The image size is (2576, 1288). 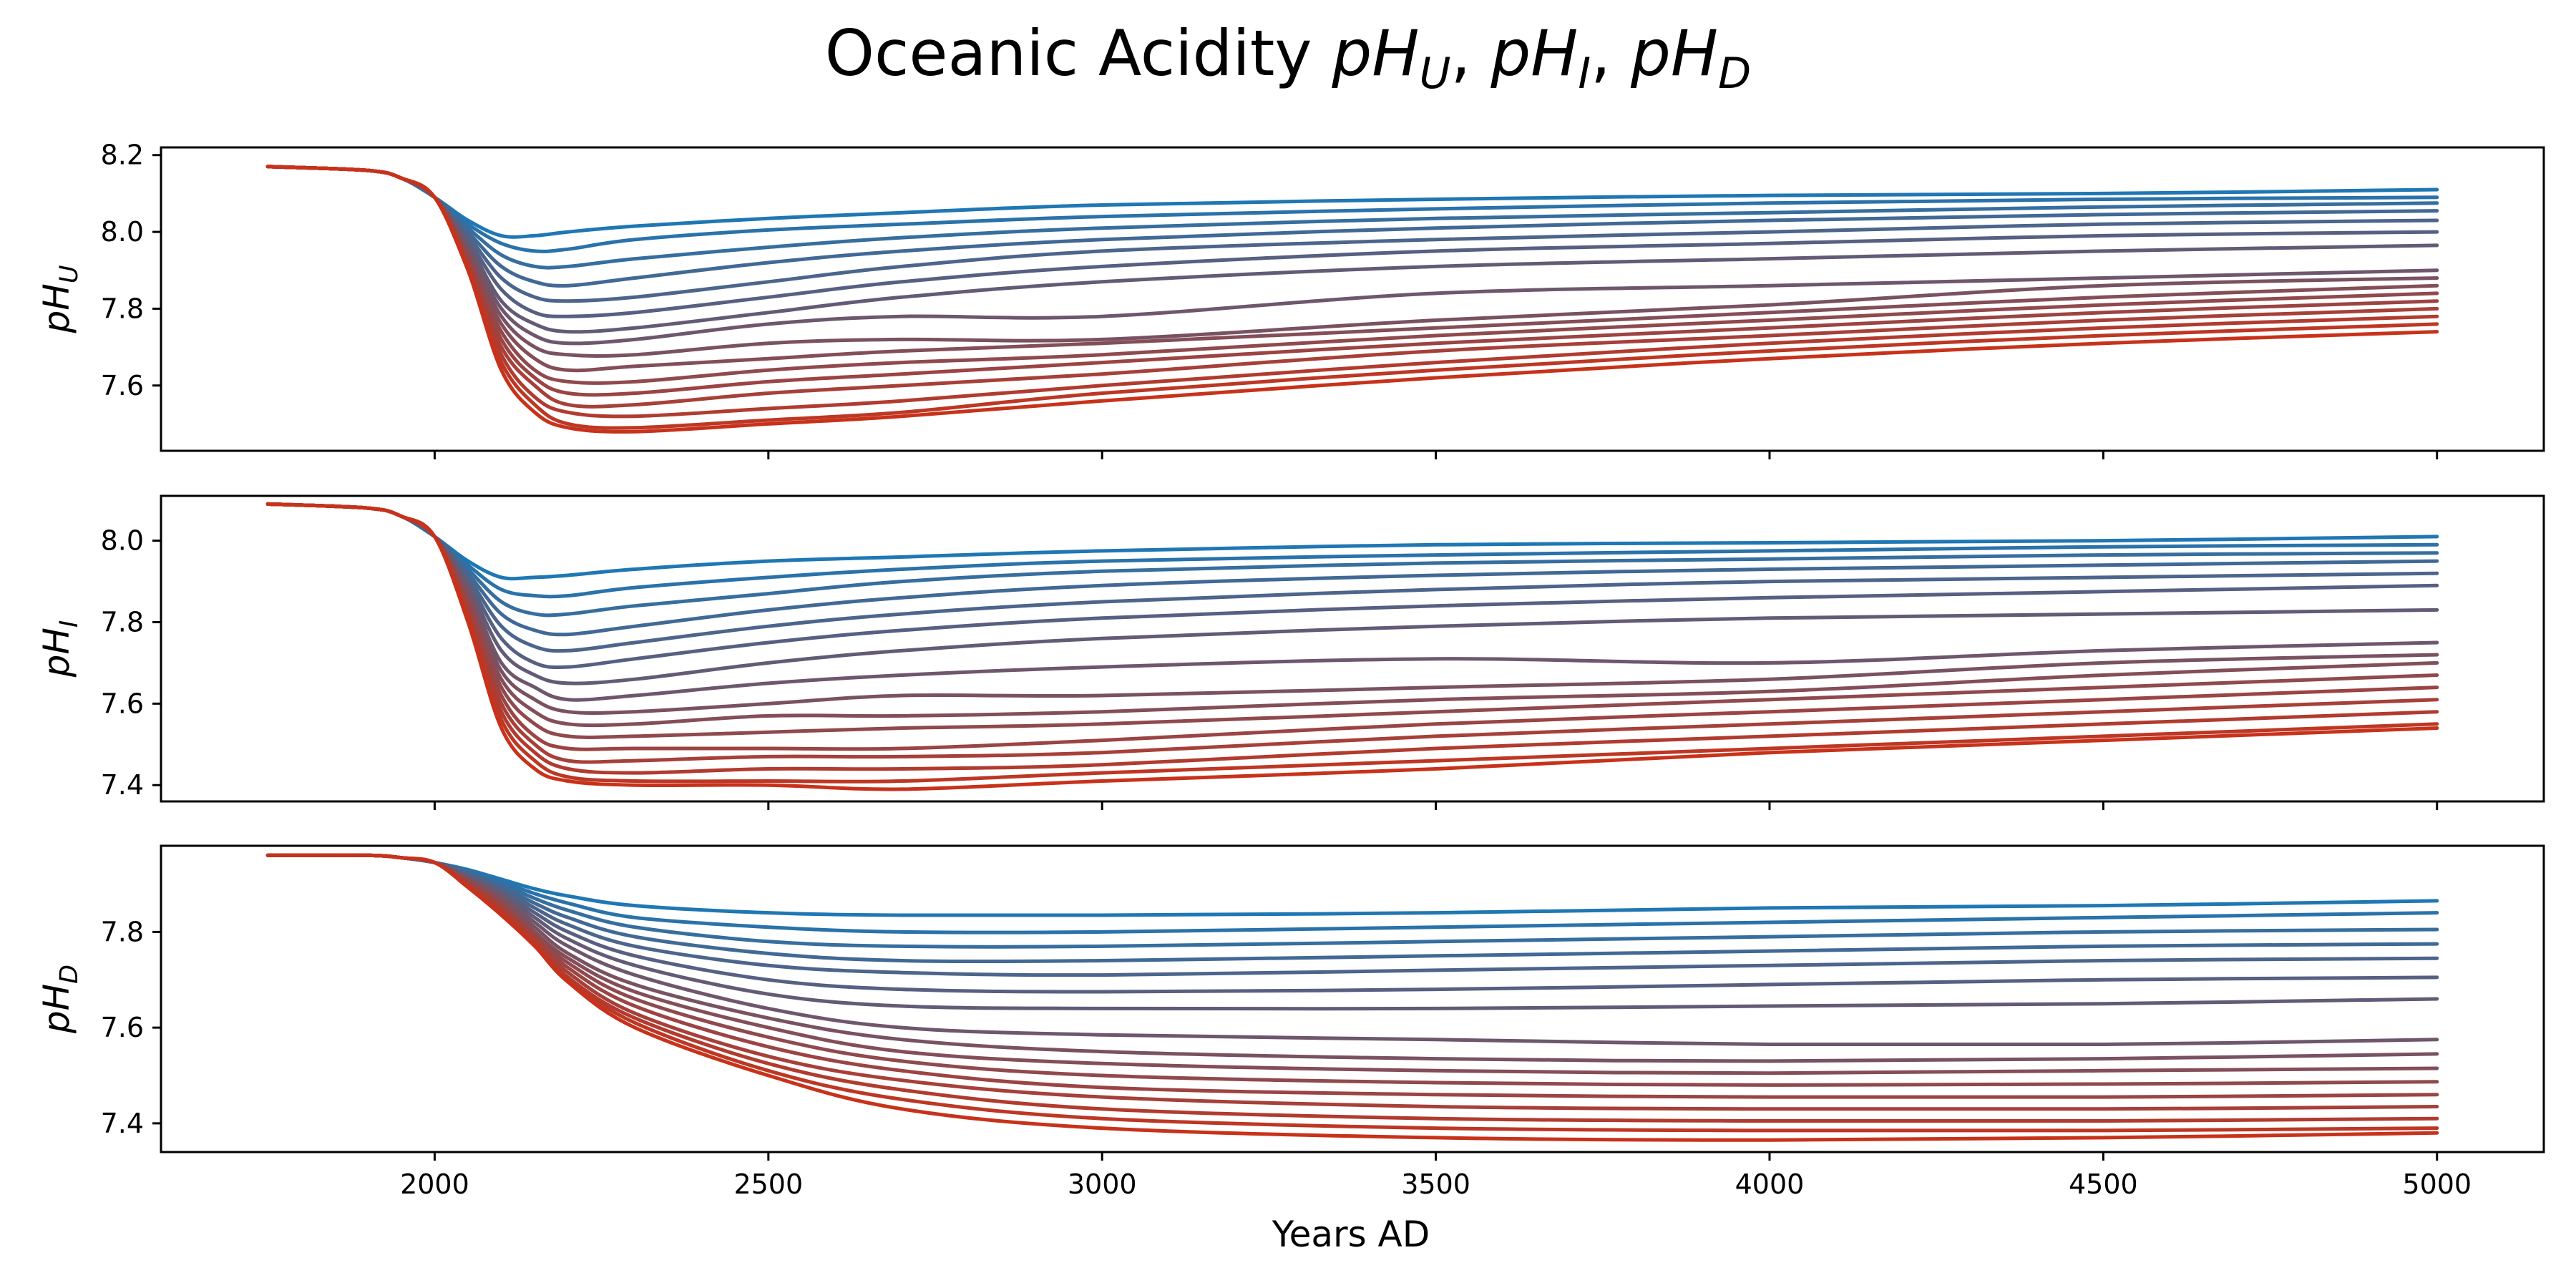 What do you see at coordinates (1288, 57) in the screenshot?
I see `chart-title: Oceanic Acidity pHU, pHI, pHD` at bounding box center [1288, 57].